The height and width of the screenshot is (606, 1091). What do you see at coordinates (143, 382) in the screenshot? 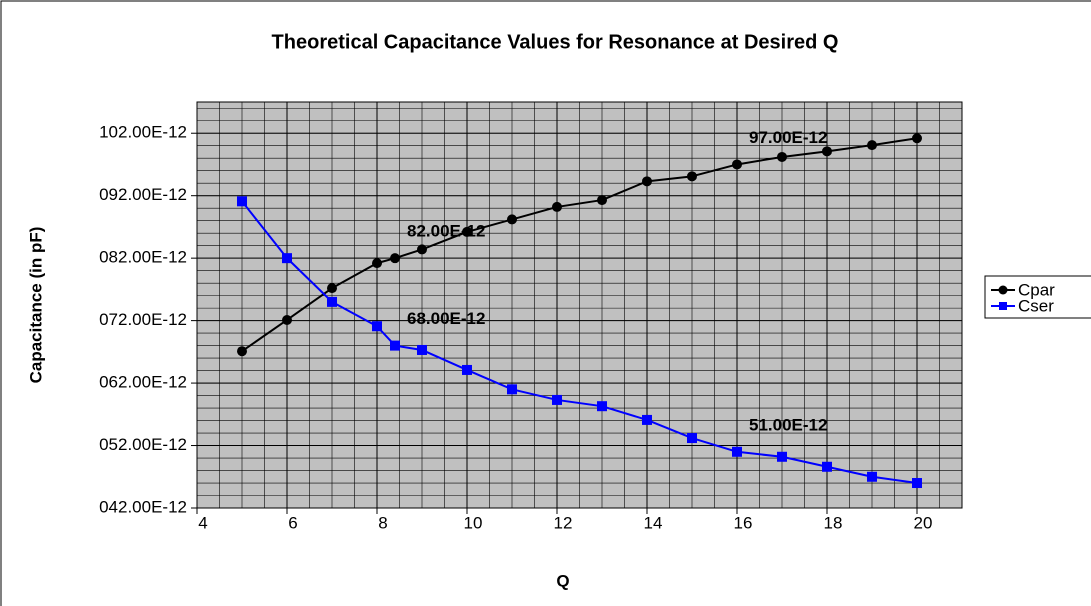
I see `y-tick-label: 062.00E-12` at bounding box center [143, 382].